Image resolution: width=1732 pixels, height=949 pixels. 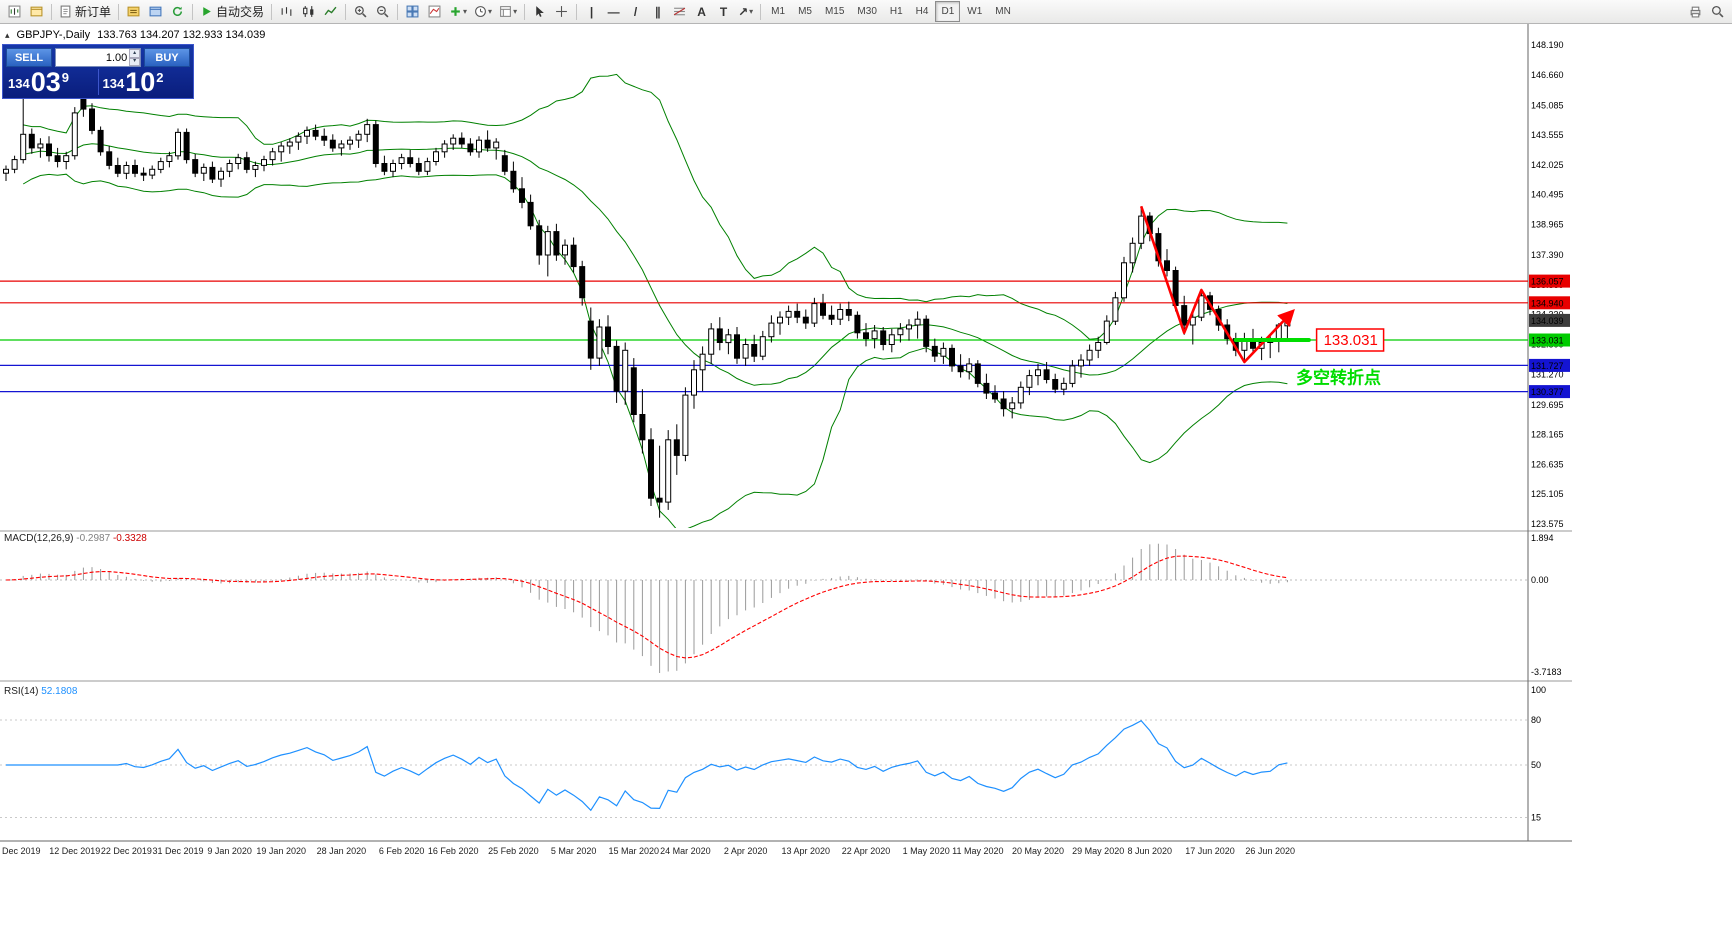 What do you see at coordinates (613, 11) in the screenshot?
I see `horizontal-line-tool-button: —` at bounding box center [613, 11].